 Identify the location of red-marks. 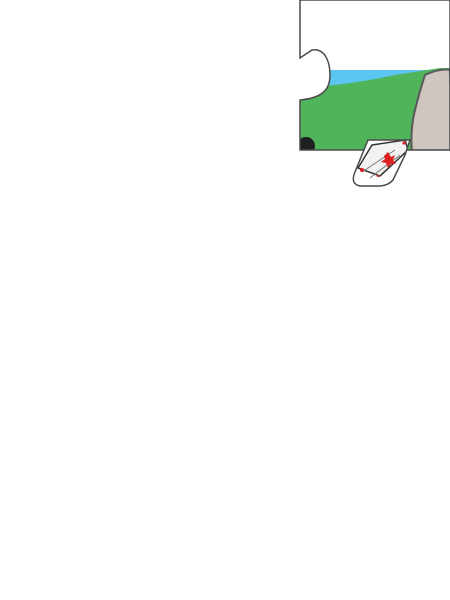
(383, 159).